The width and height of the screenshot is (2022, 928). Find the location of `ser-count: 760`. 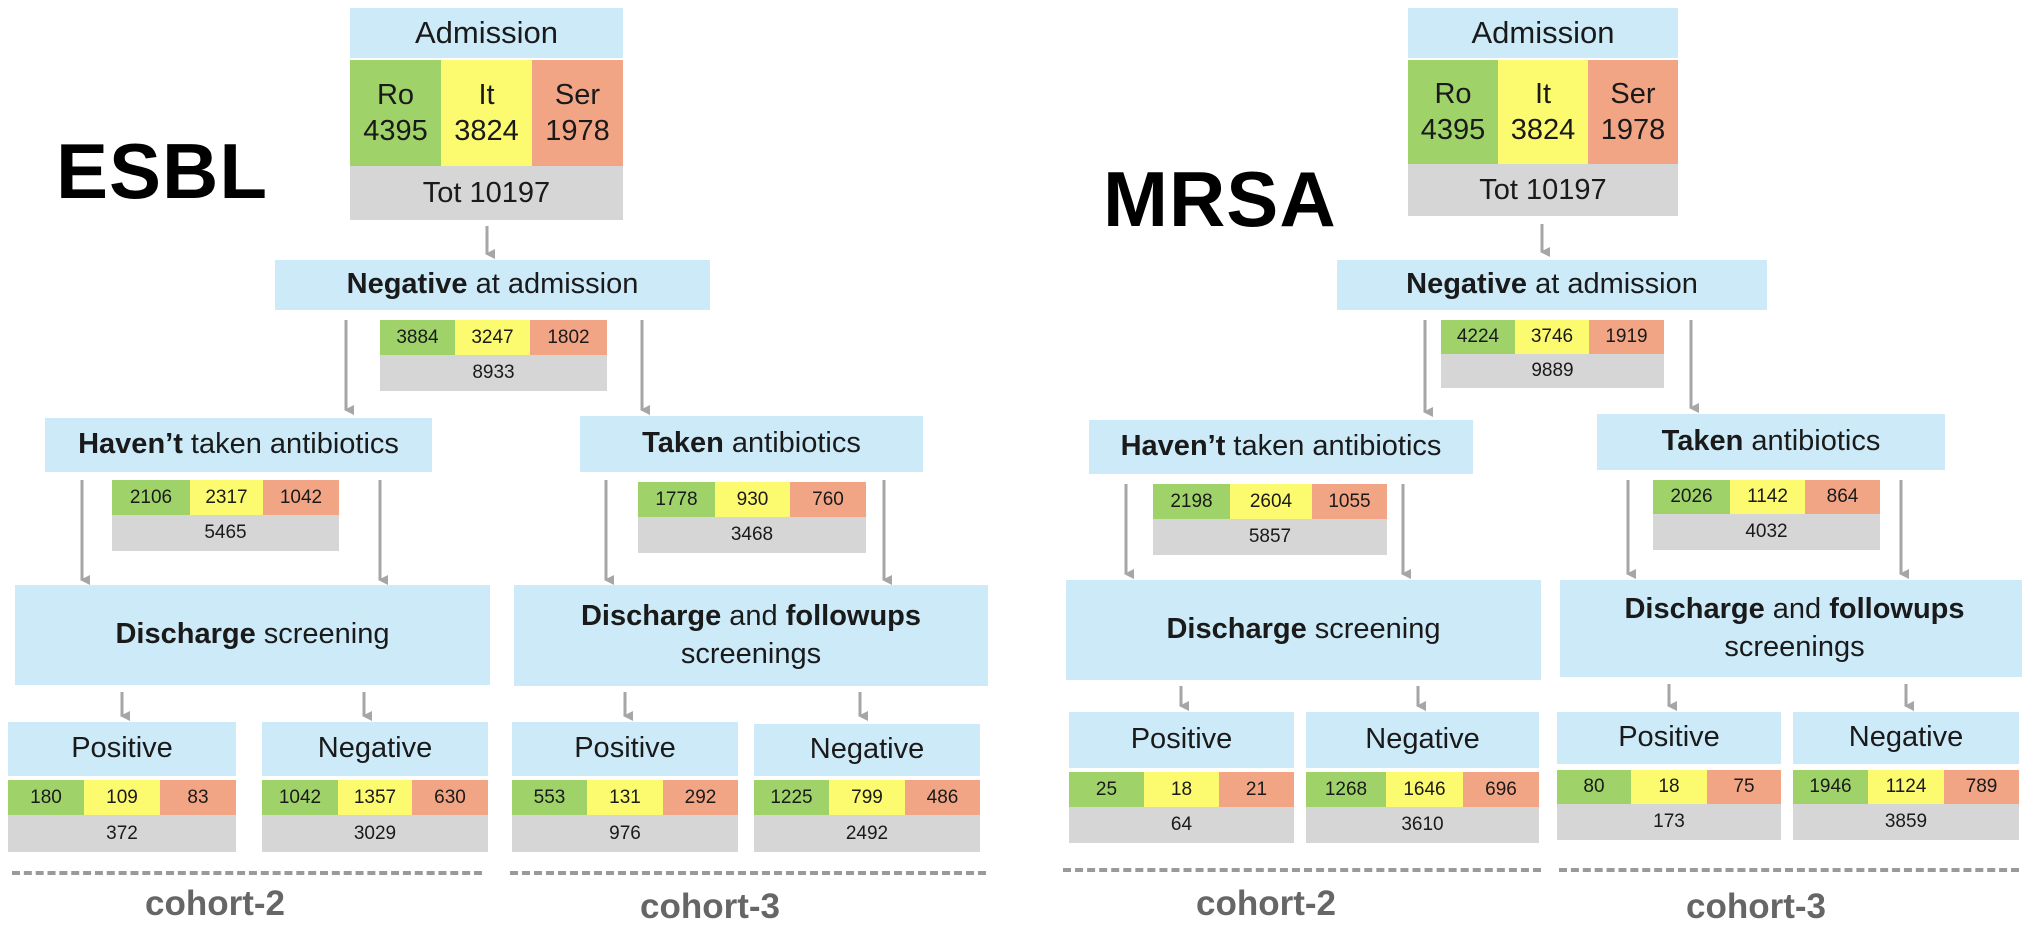

ser-count: 760 is located at coordinates (828, 499).